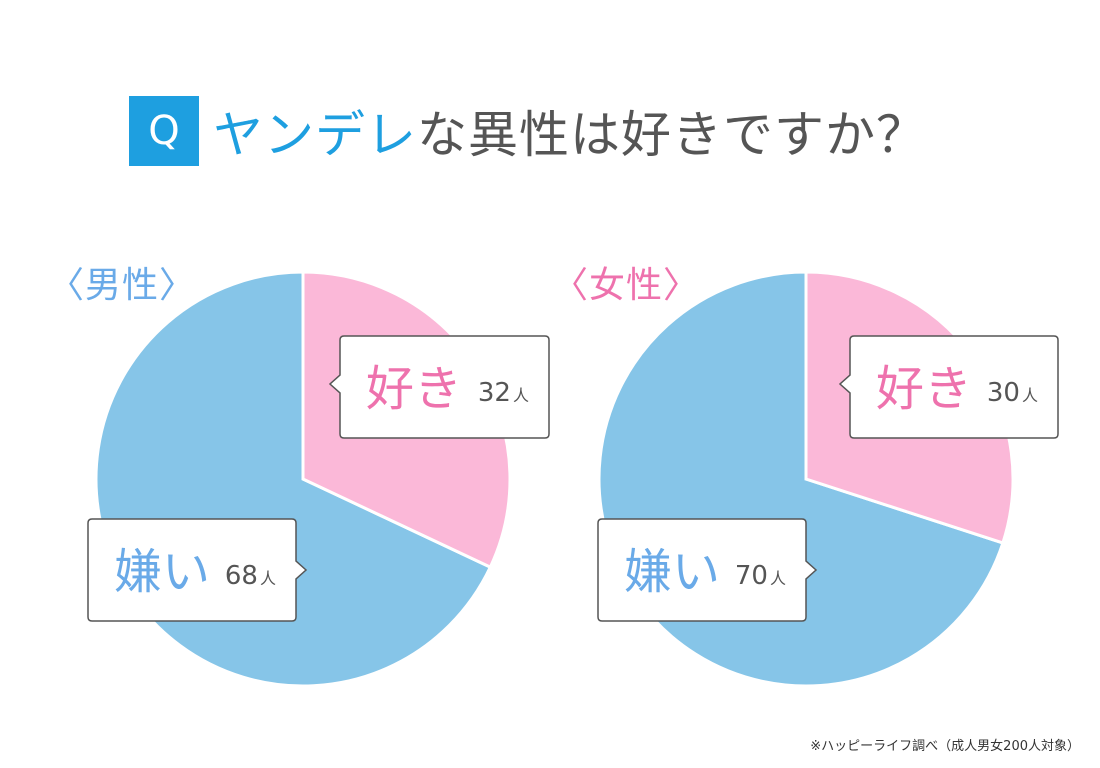  Describe the element at coordinates (122, 285) in the screenshot. I see `male-group-label: 〈男性〉` at that location.